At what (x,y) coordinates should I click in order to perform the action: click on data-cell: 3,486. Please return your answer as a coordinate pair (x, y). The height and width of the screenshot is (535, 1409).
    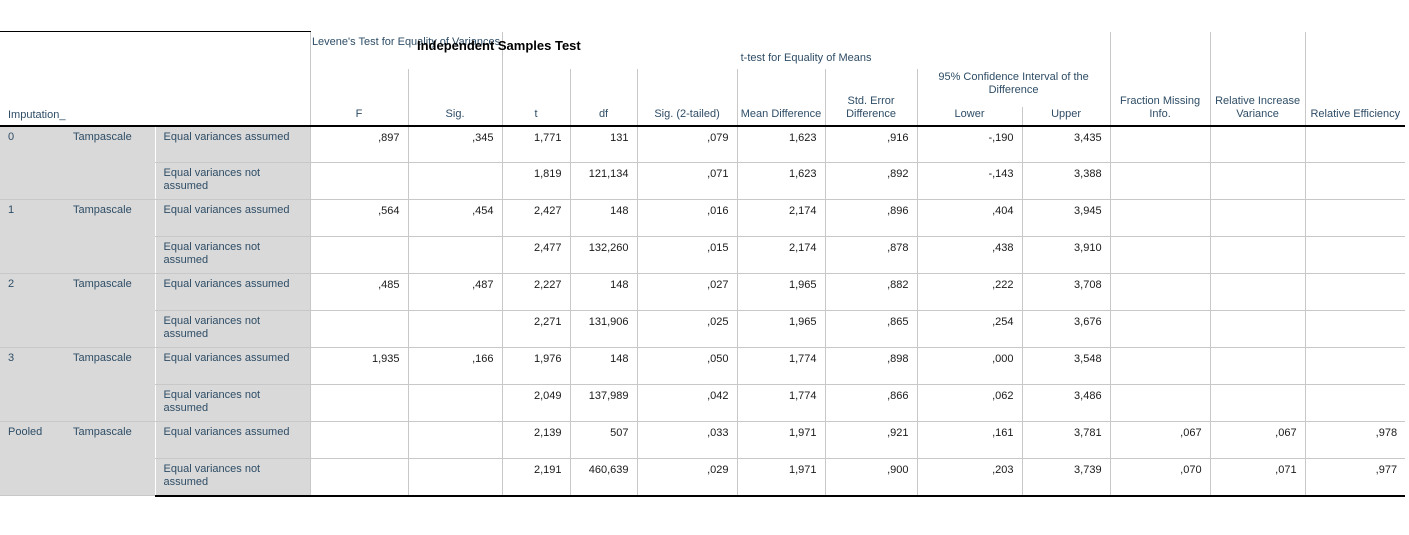
    Looking at the image, I should click on (1066, 403).